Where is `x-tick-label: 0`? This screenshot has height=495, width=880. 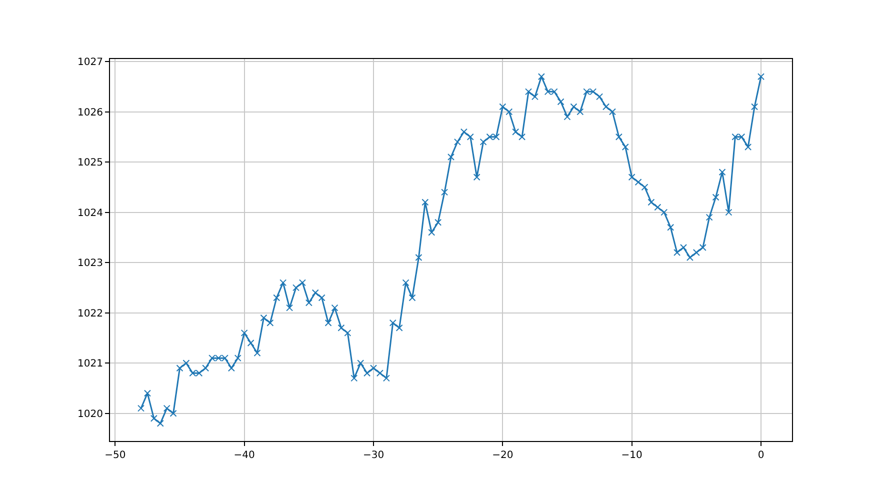
x-tick-label: 0 is located at coordinates (761, 455).